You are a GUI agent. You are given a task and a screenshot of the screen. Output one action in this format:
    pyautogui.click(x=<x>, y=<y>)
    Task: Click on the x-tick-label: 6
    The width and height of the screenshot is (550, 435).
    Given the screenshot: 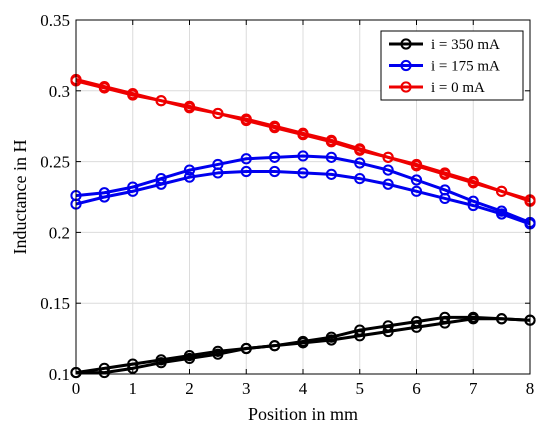 What is the action you would take?
    pyautogui.click(x=416, y=388)
    